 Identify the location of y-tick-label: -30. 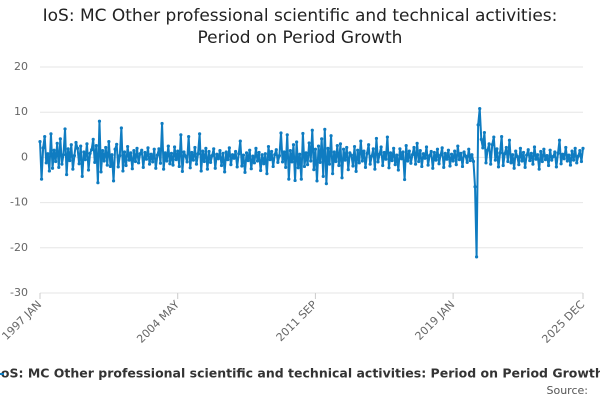
(19, 292).